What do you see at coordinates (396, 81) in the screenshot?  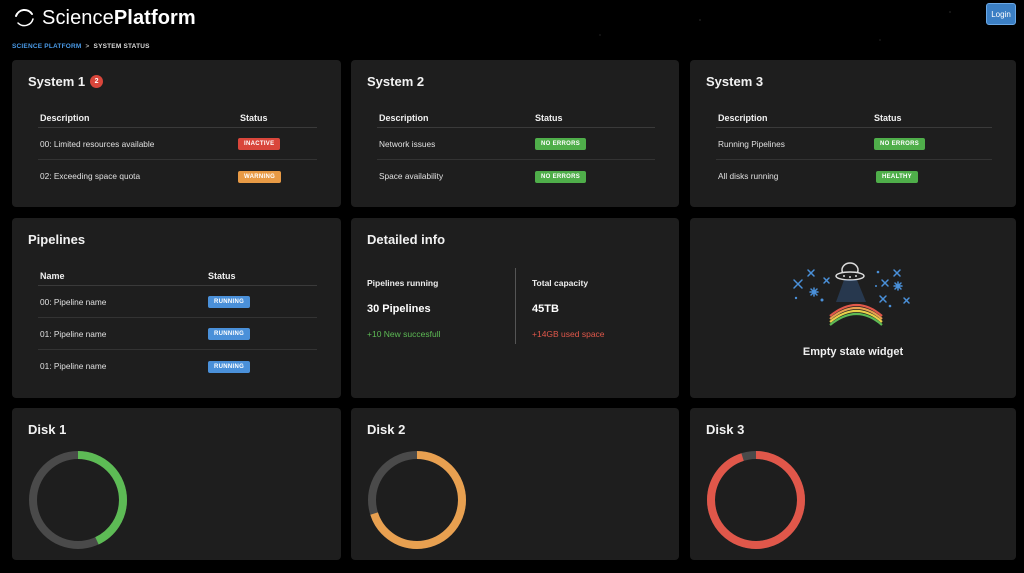 I see `system-2-title: System 2` at bounding box center [396, 81].